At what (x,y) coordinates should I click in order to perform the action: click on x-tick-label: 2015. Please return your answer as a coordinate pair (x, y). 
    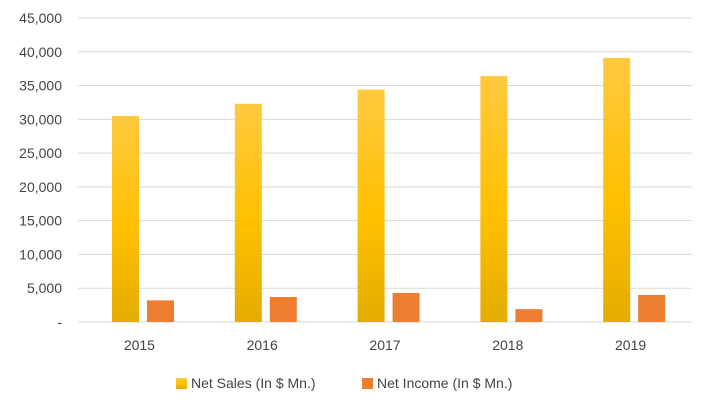
    Looking at the image, I should click on (139, 345).